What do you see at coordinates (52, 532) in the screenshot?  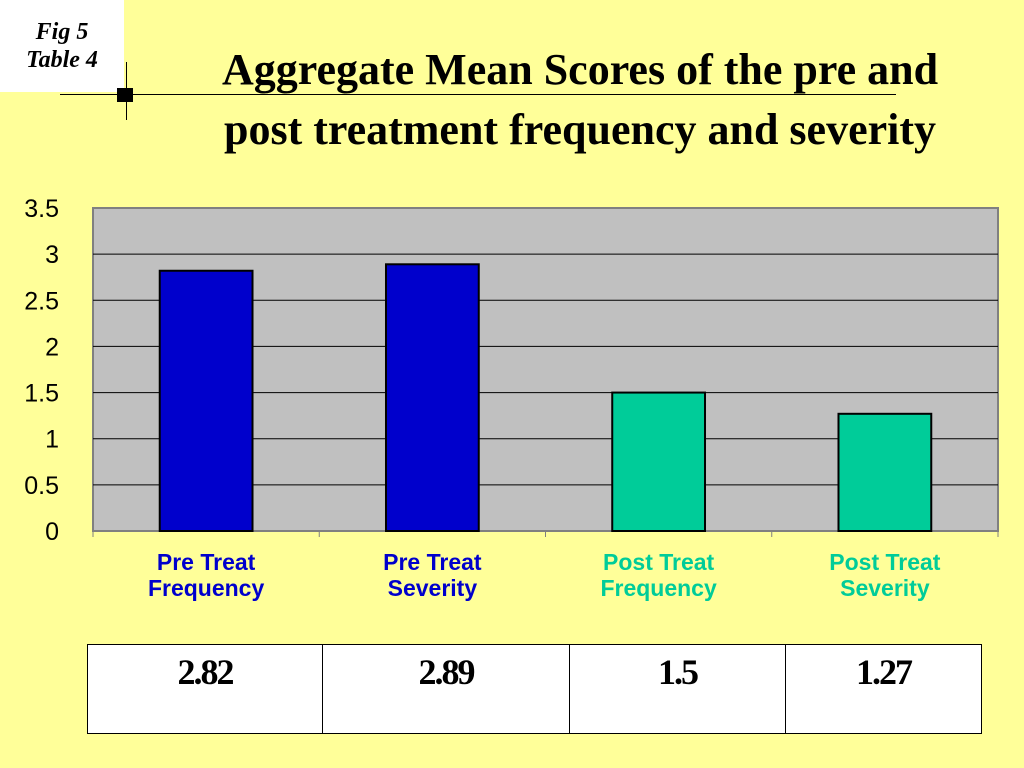 I see `y-tick-label: 0` at bounding box center [52, 532].